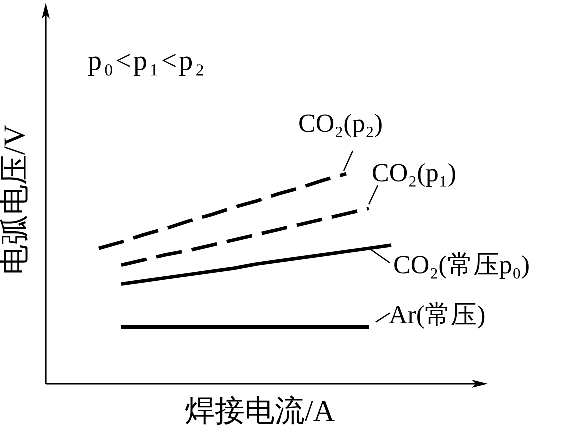 This screenshot has width=563, height=427. Describe the element at coordinates (260, 411) in the screenshot. I see `x-axis-title: 焊接电流/A` at that location.